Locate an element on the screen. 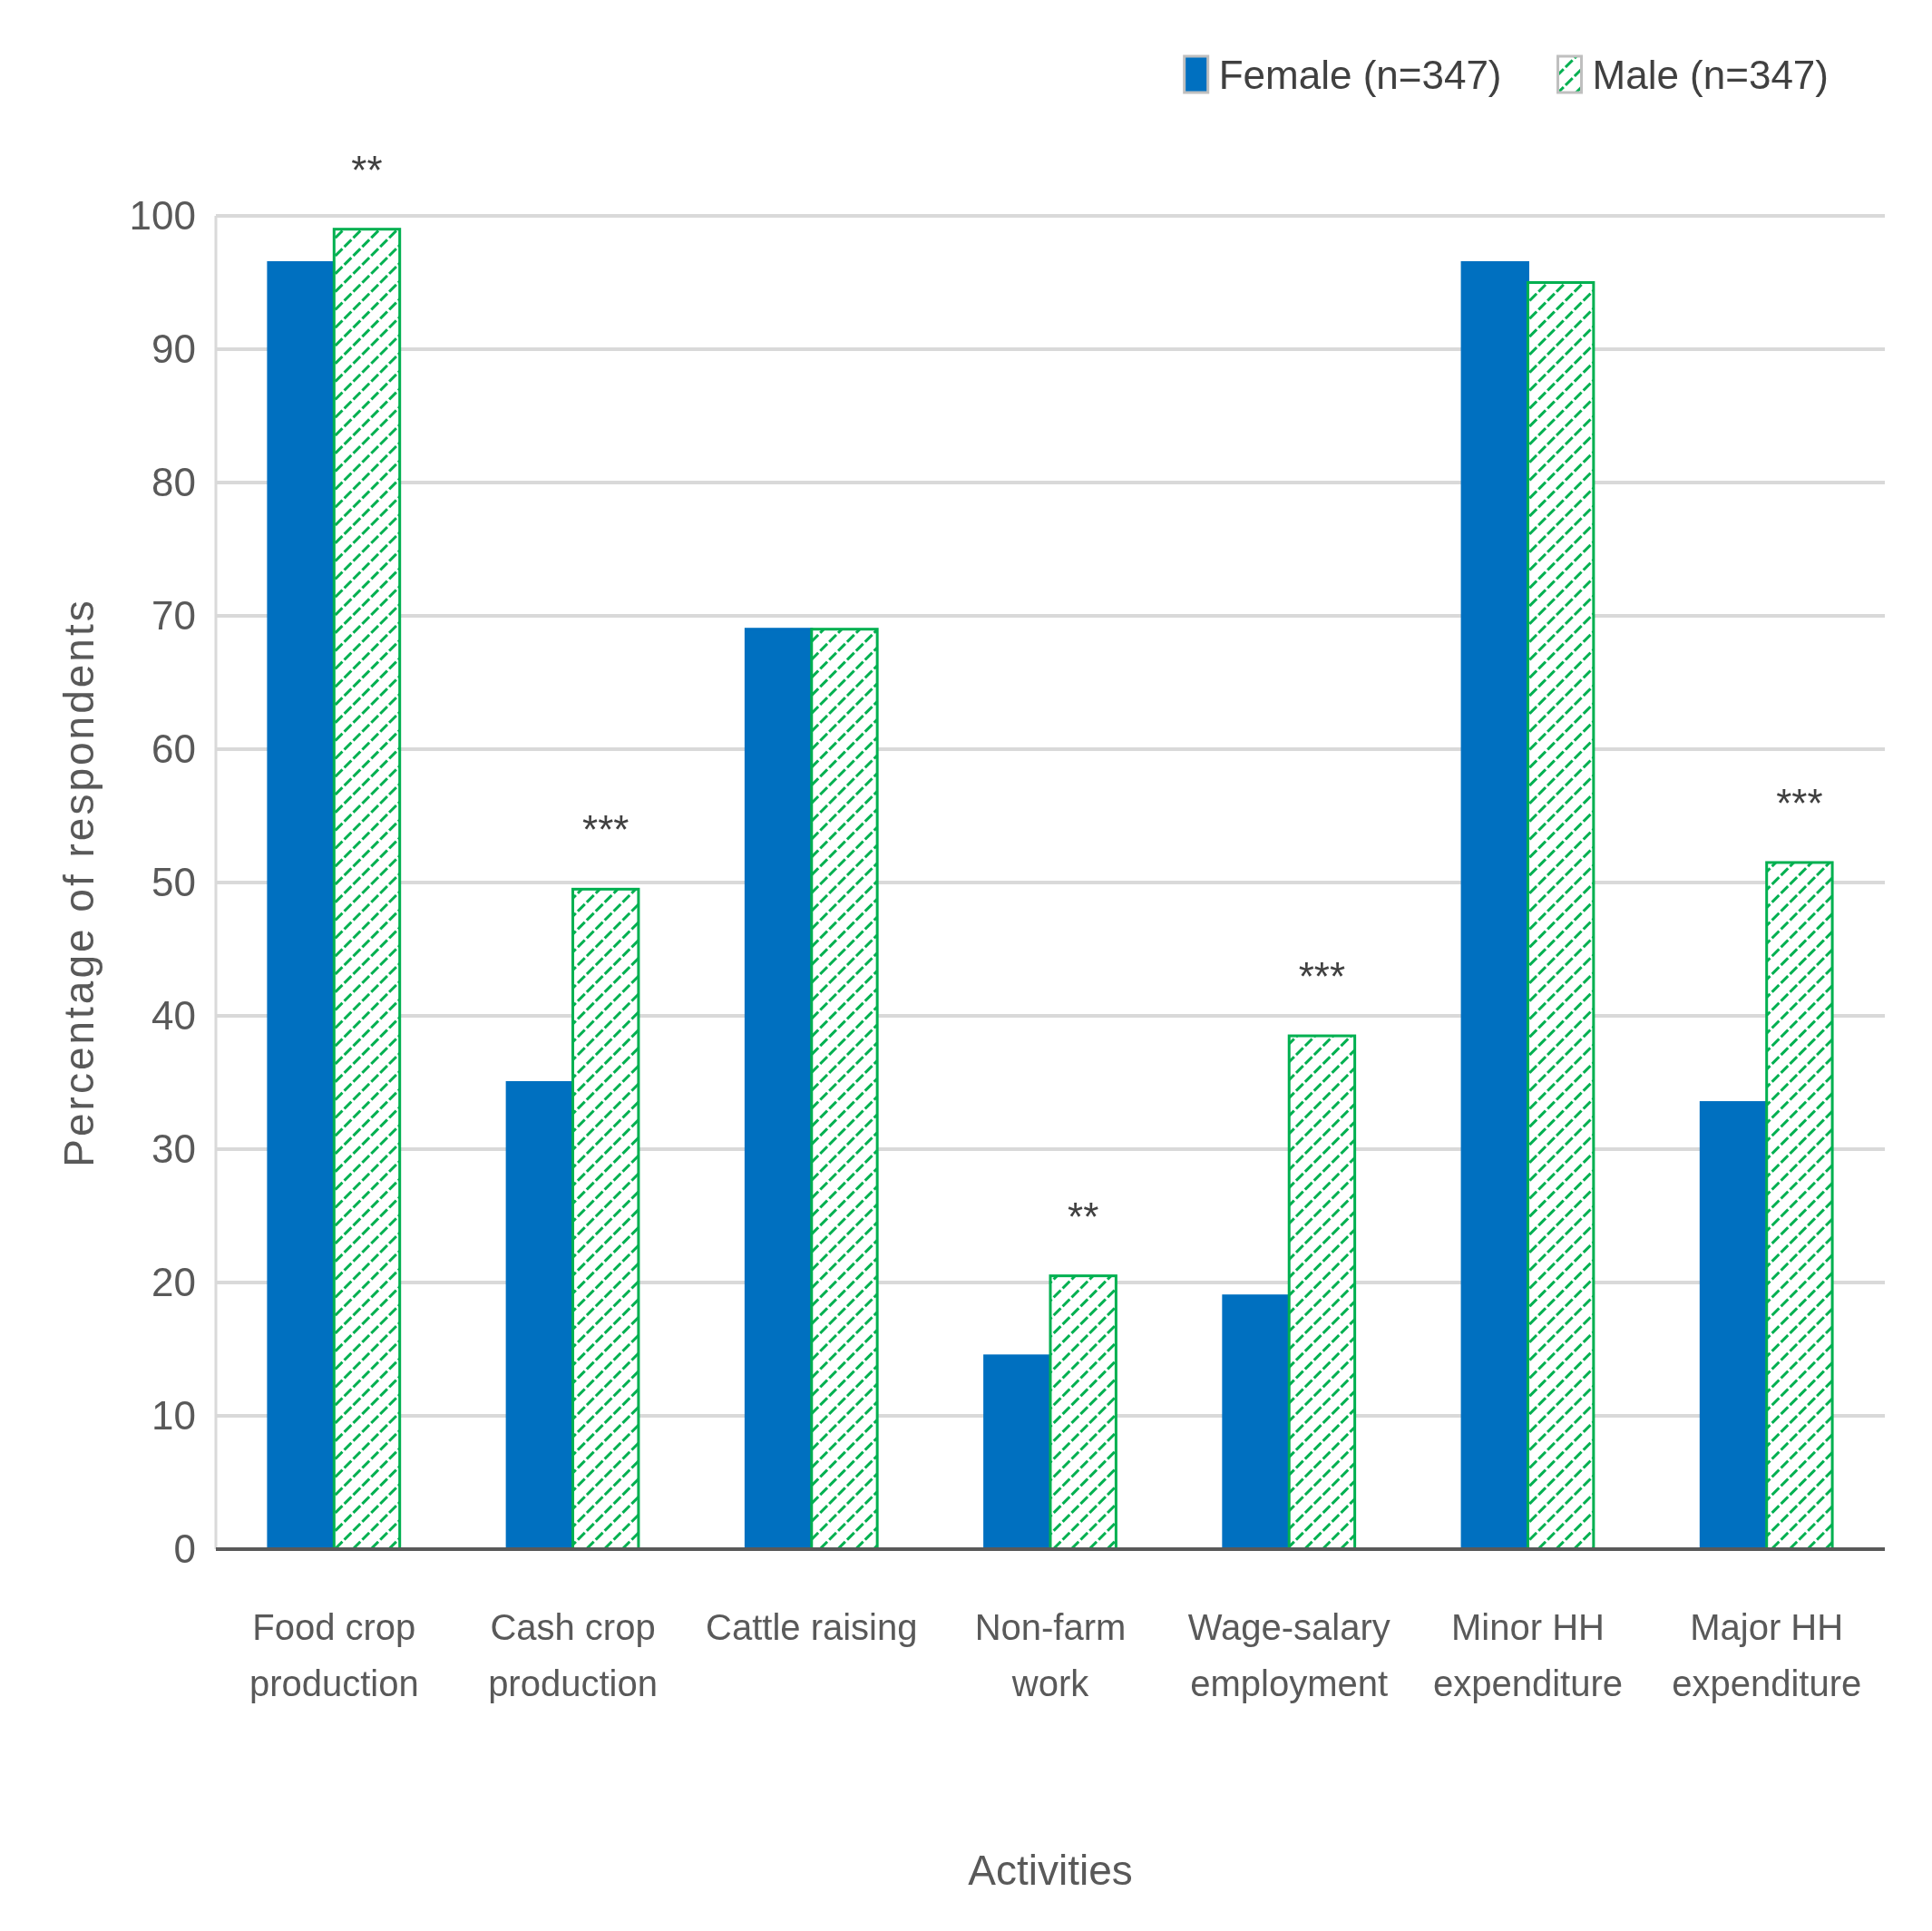 The image size is (1932, 1931). y-tick-label: 80 is located at coordinates (173, 482).